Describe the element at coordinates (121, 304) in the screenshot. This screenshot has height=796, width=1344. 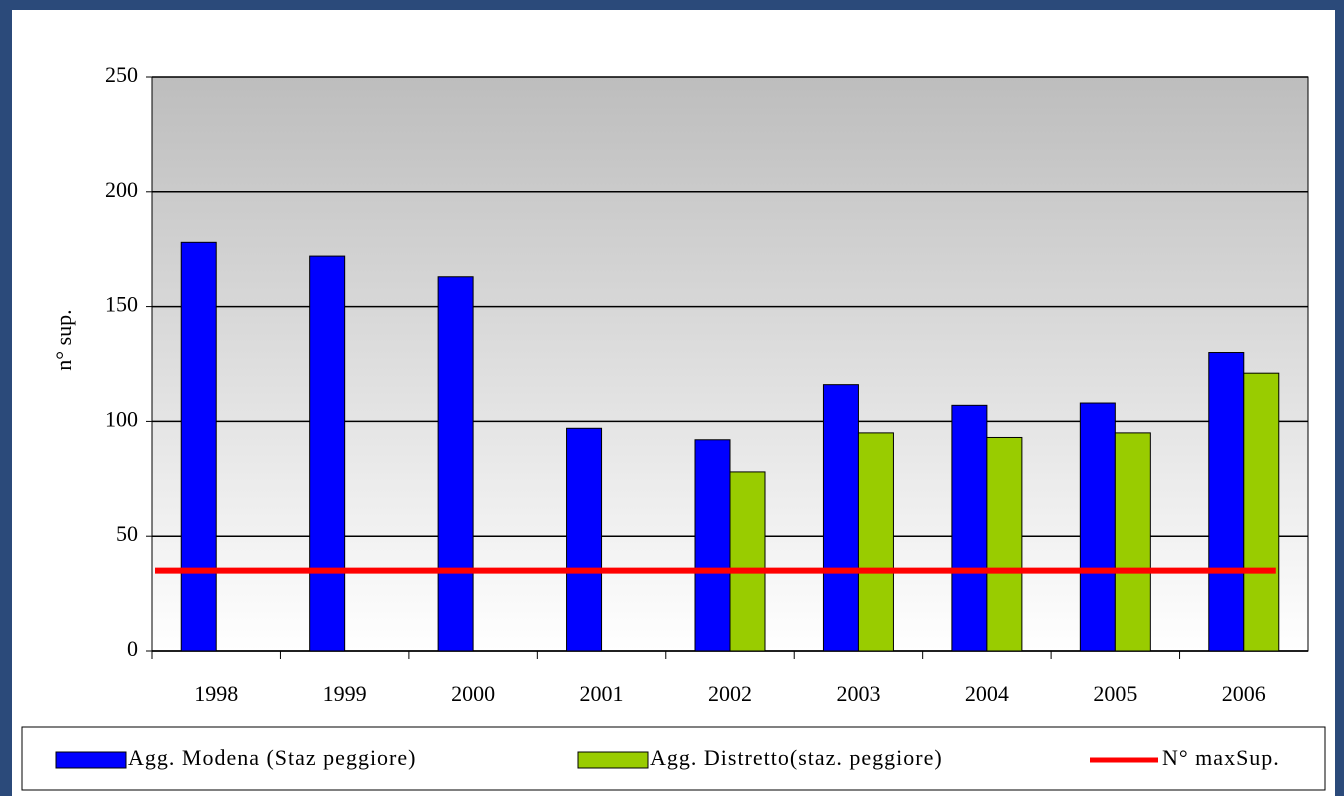
I see `y-tick-label: 150` at that location.